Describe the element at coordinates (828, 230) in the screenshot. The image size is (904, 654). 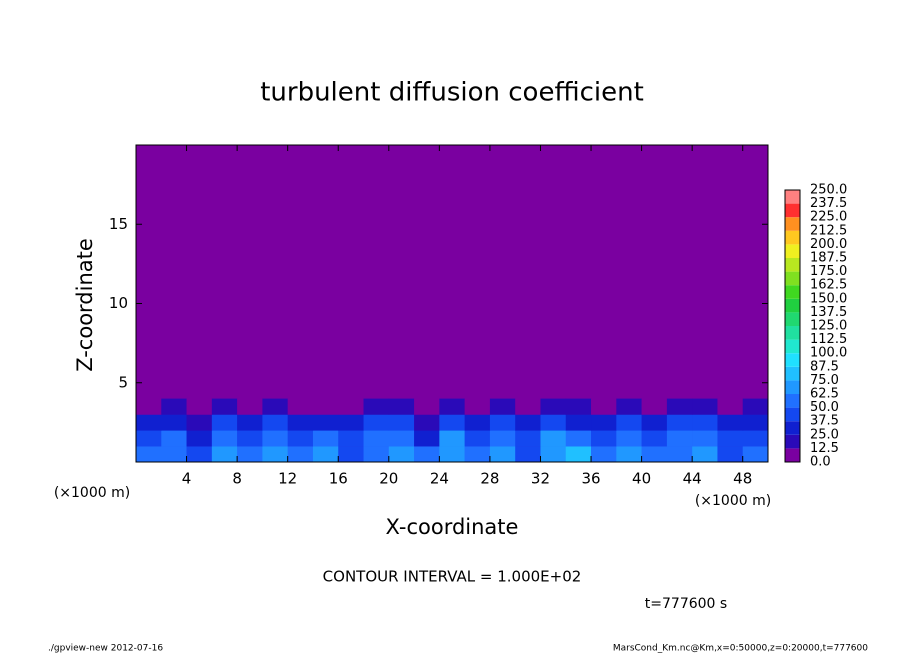
I see `colorbar-label: 212.5` at that location.